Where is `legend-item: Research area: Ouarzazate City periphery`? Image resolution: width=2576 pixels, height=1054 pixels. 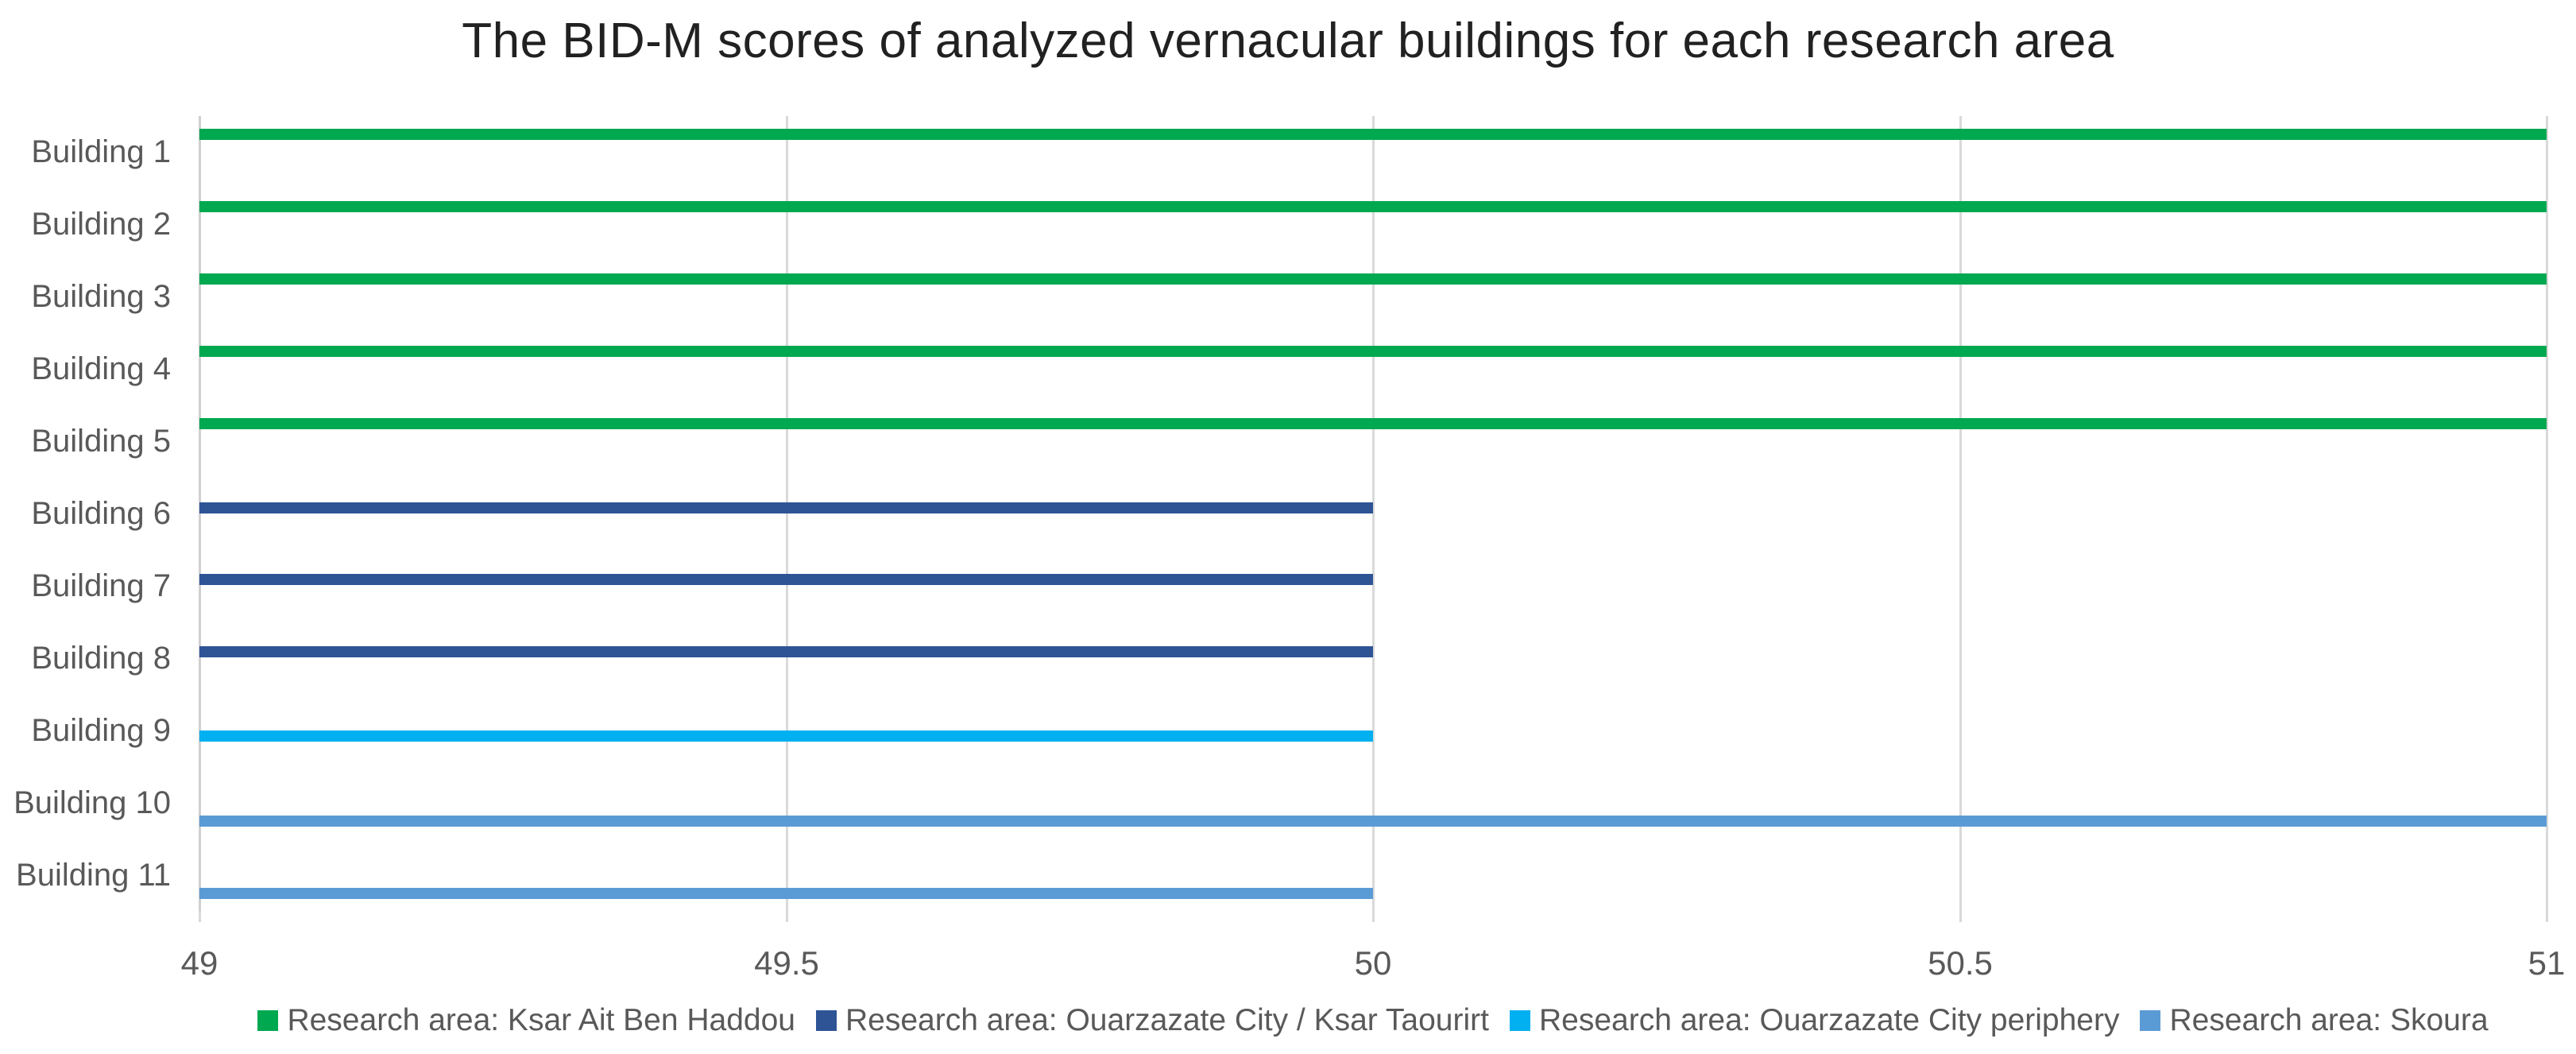
legend-item: Research area: Ouarzazate City periphery is located at coordinates (1814, 1020).